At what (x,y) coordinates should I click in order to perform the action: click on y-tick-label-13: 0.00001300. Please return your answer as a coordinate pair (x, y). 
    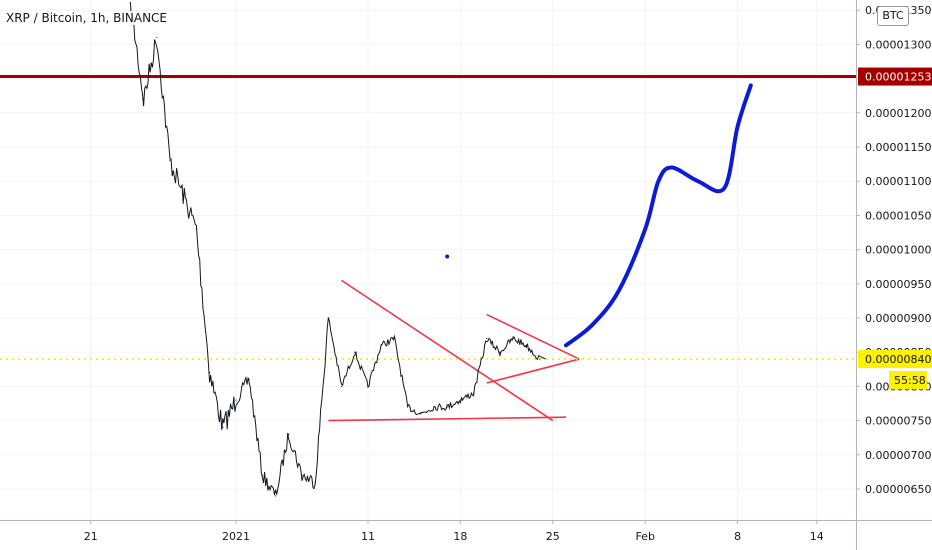
    Looking at the image, I should click on (898, 44).